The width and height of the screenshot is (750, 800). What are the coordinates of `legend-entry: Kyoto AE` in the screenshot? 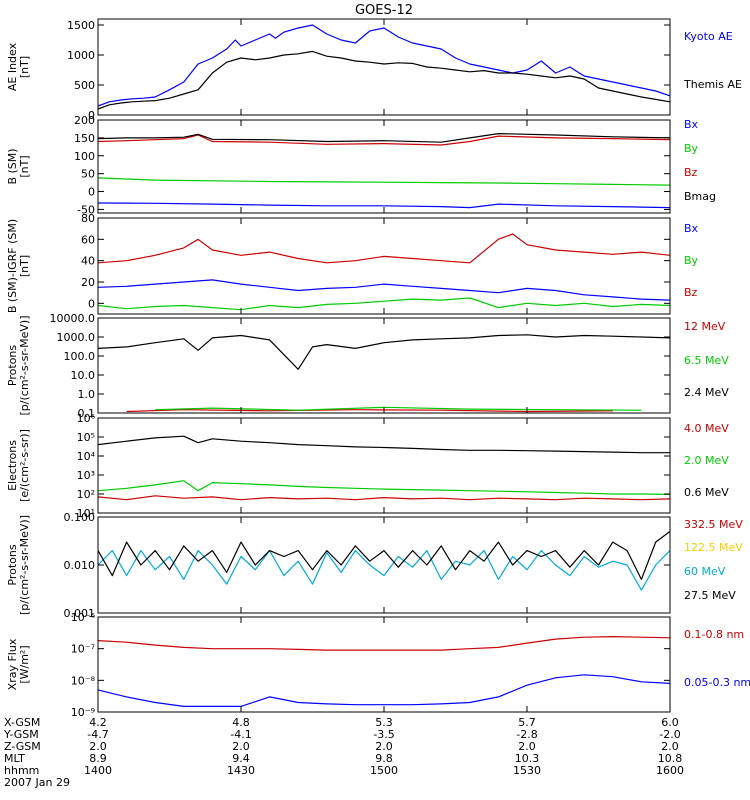 It's located at (708, 36).